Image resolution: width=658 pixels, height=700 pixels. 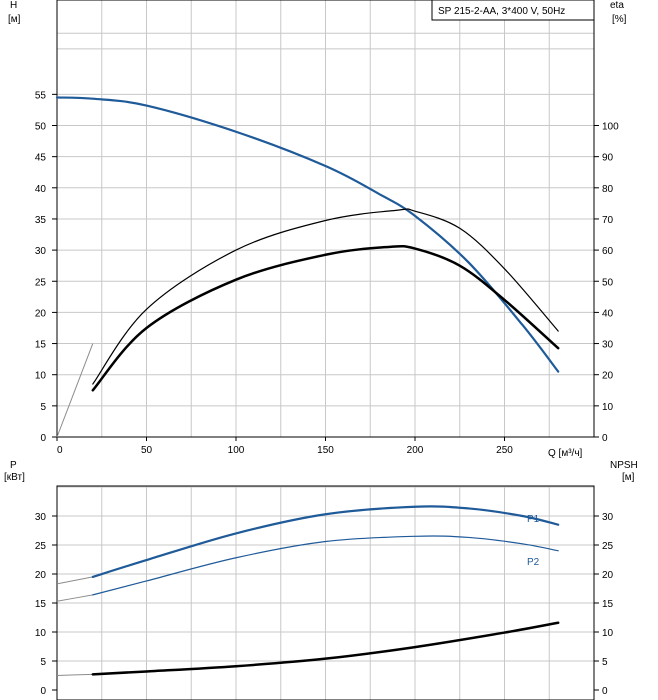 I want to click on bottom-left-axis-unit: [кВт], so click(x=14, y=477).